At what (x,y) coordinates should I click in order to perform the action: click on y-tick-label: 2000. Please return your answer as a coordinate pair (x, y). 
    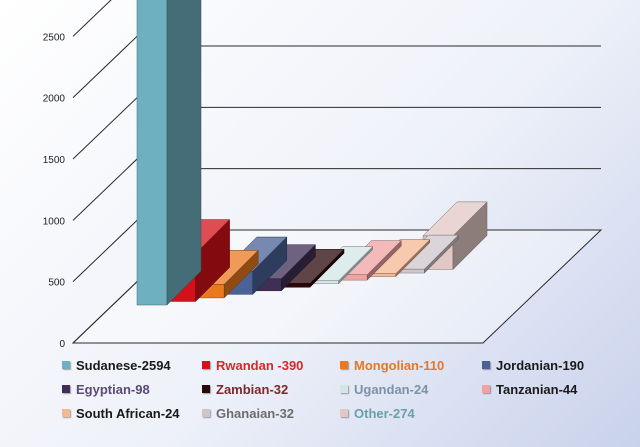
    Looking at the image, I should click on (54, 99).